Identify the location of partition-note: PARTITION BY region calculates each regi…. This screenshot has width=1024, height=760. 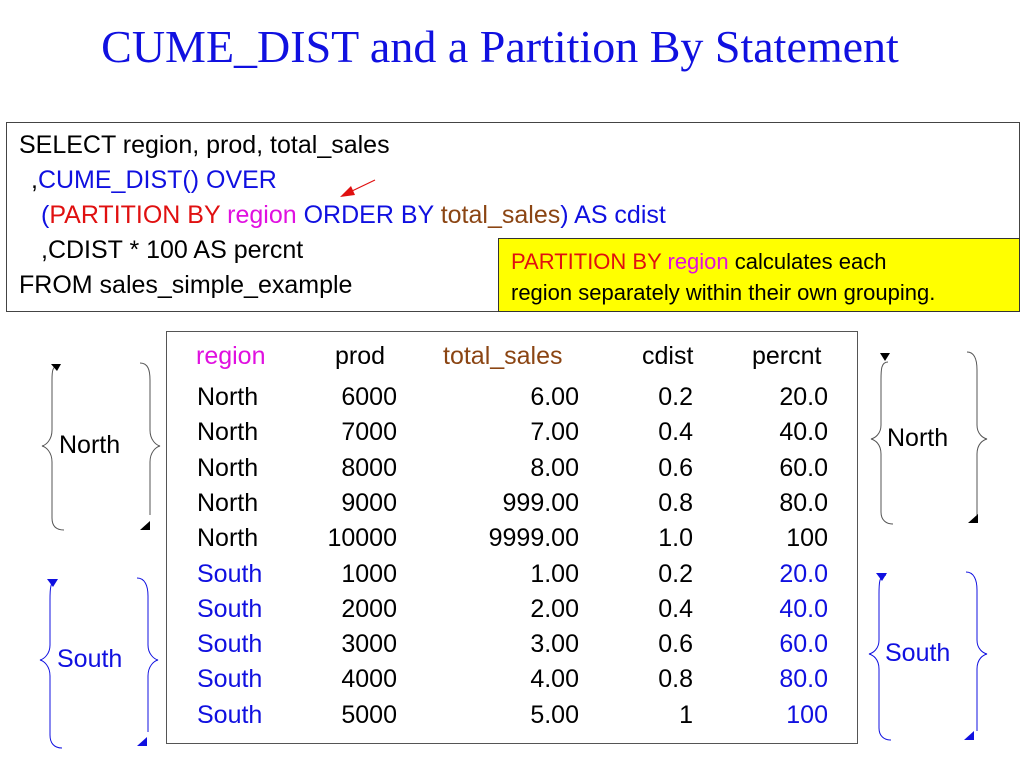
(759, 275).